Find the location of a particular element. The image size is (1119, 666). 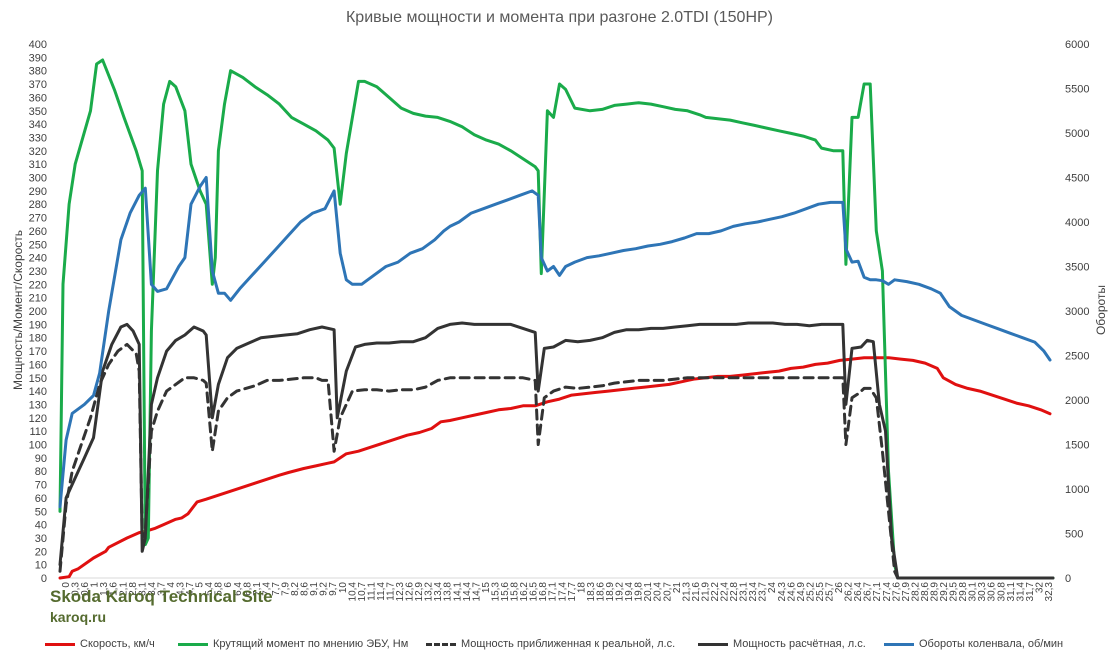

y-tick-label: 100 is located at coordinates (38, 446).